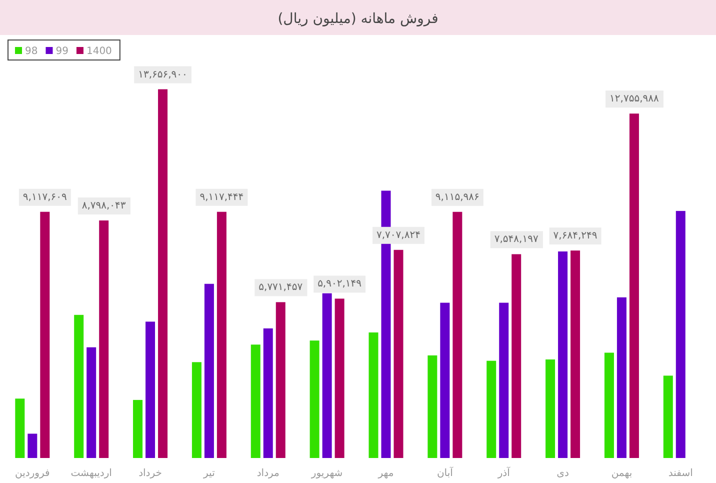 The width and height of the screenshot is (716, 483). I want to click on data-label: ۷,۷۰۷,۸۲۴, so click(398, 235).